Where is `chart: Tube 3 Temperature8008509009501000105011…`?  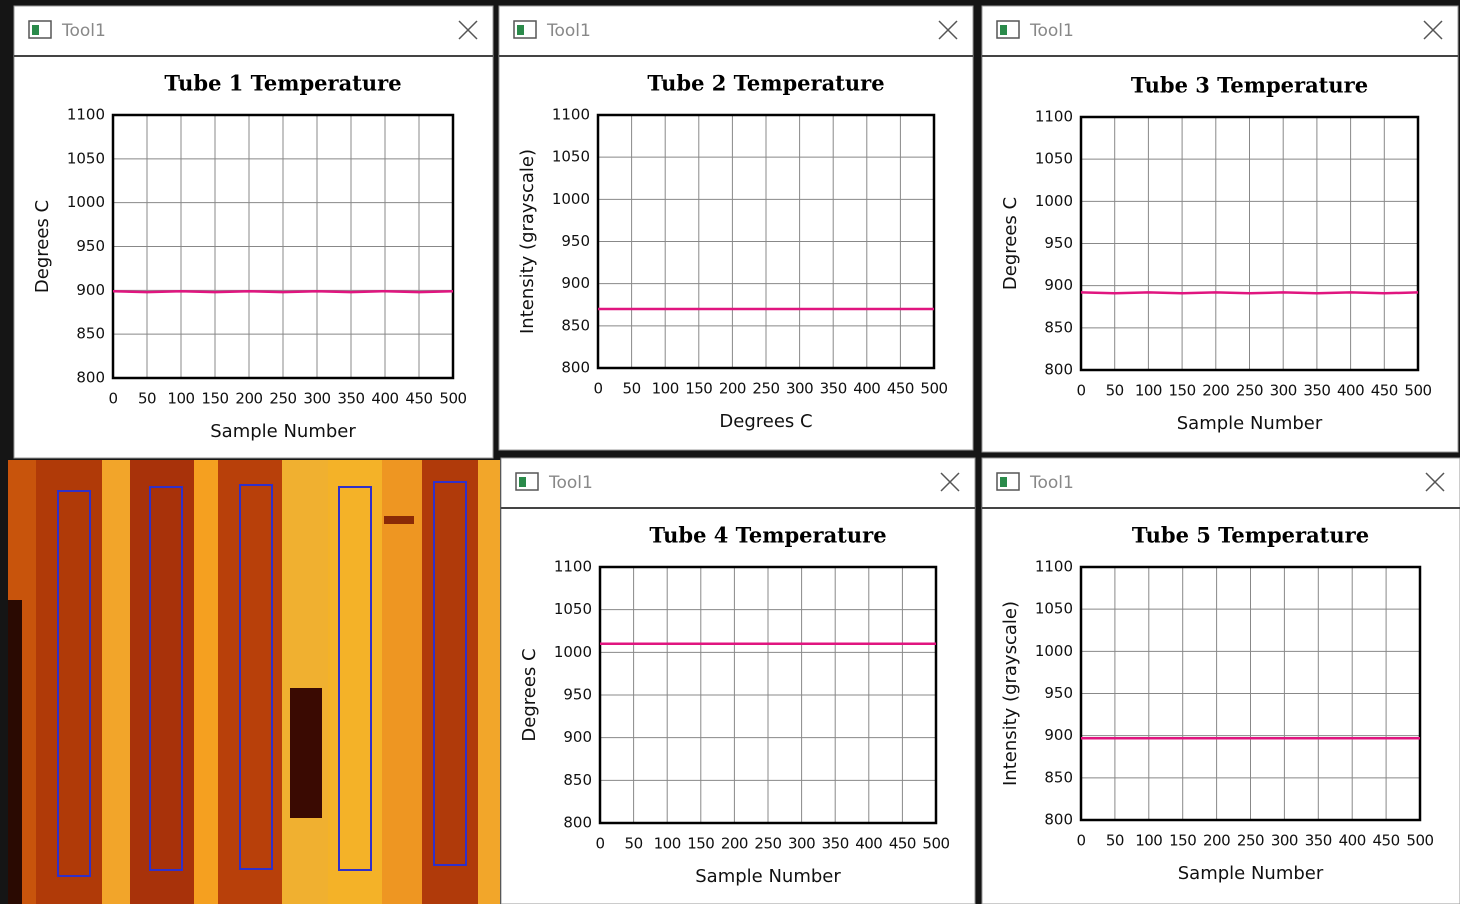 chart: Tube 3 Temperature8008509009501000105011… is located at coordinates (1216, 254).